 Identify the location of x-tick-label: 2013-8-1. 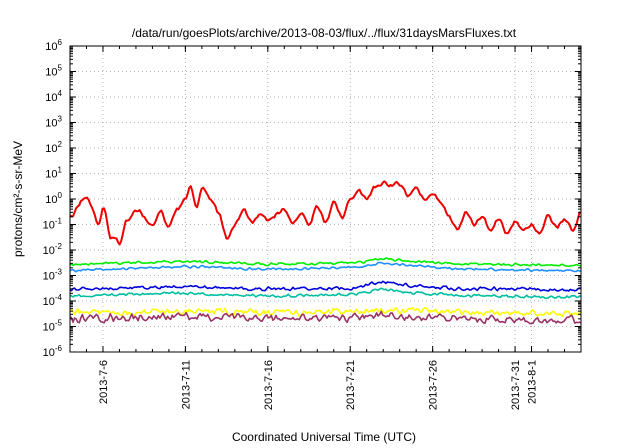
(533, 382).